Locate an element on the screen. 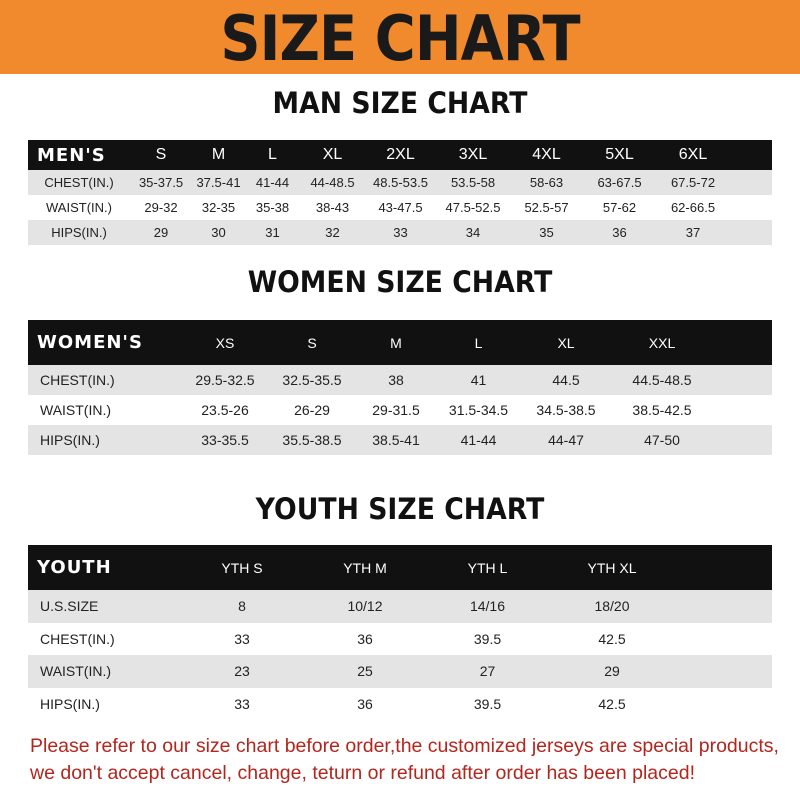  table-cell: 53.5-58 is located at coordinates (473, 182).